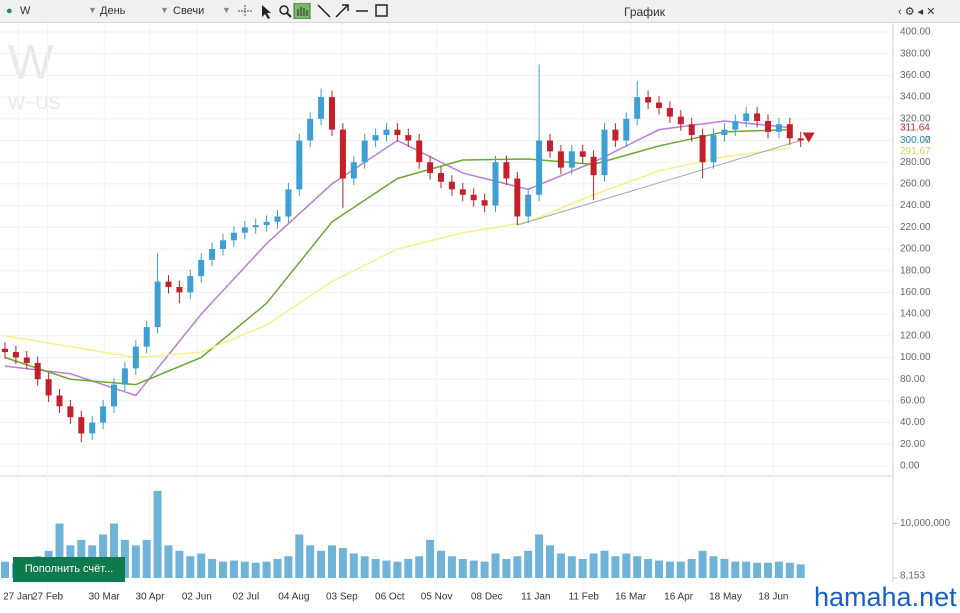 This screenshot has height=613, width=960. What do you see at coordinates (34, 103) in the screenshot?
I see `watermark-ticker: W~US` at bounding box center [34, 103].